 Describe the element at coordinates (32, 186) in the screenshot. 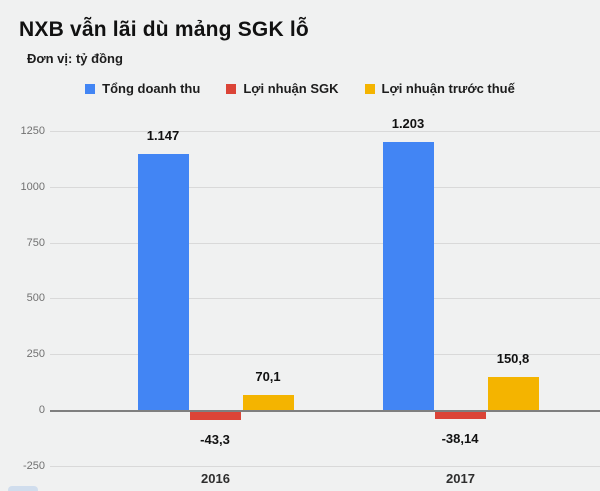

I see `y-axis-tick-label: 1000` at that location.